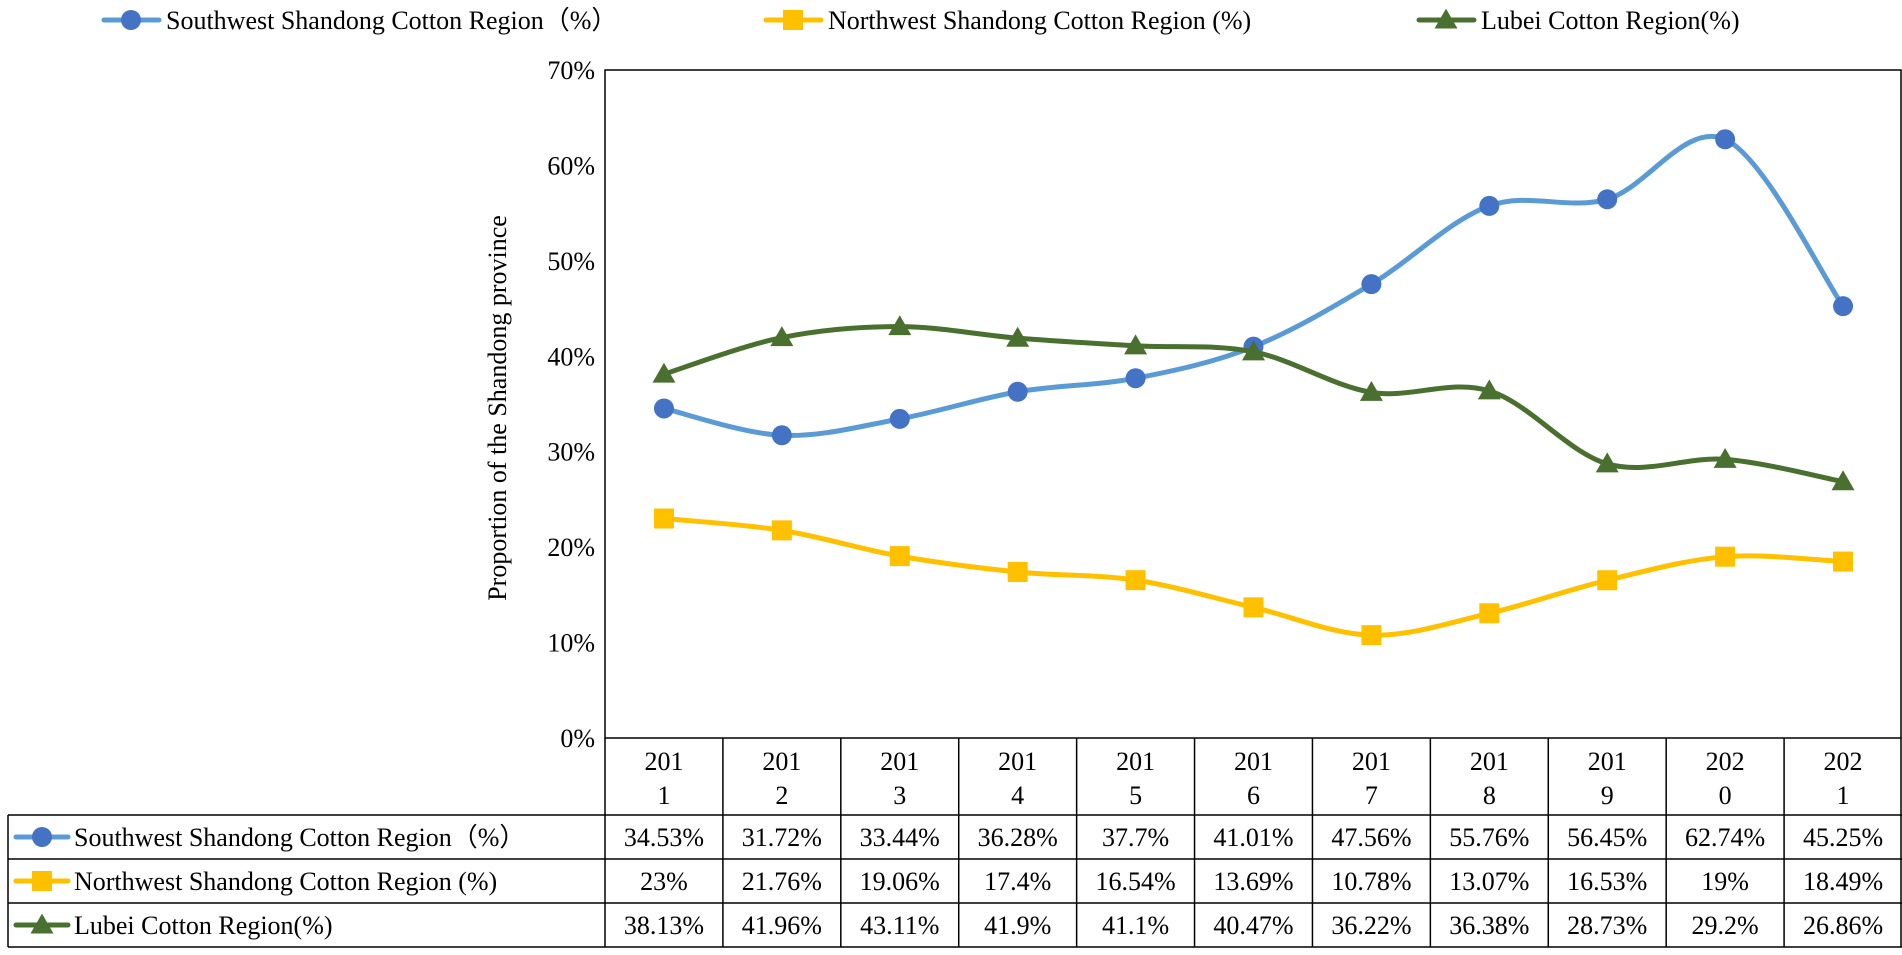  Describe the element at coordinates (1489, 881) in the screenshot. I see `table-cell: 13.07%` at that location.